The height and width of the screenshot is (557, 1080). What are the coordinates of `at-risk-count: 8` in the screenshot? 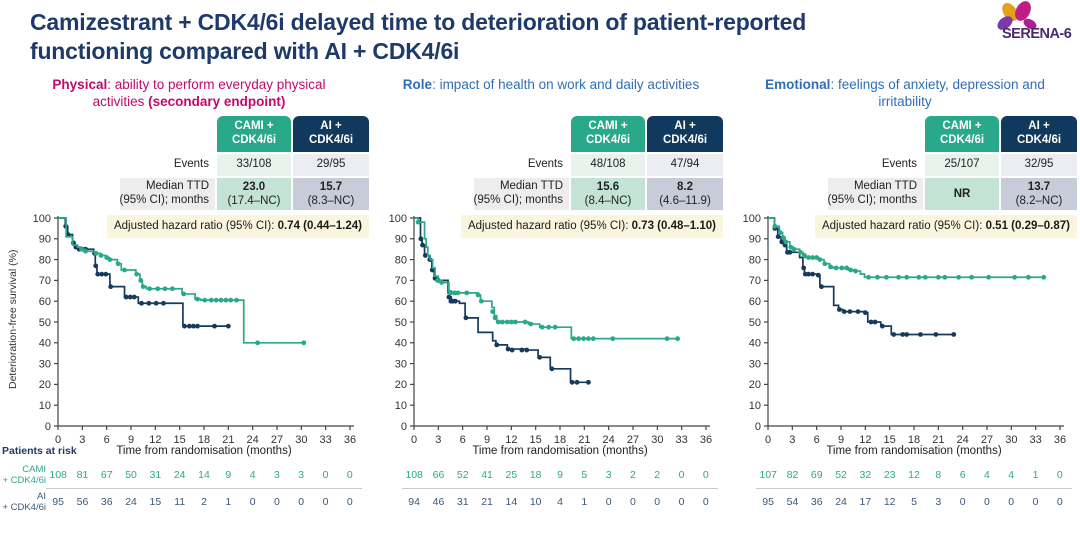 It's located at (938, 475).